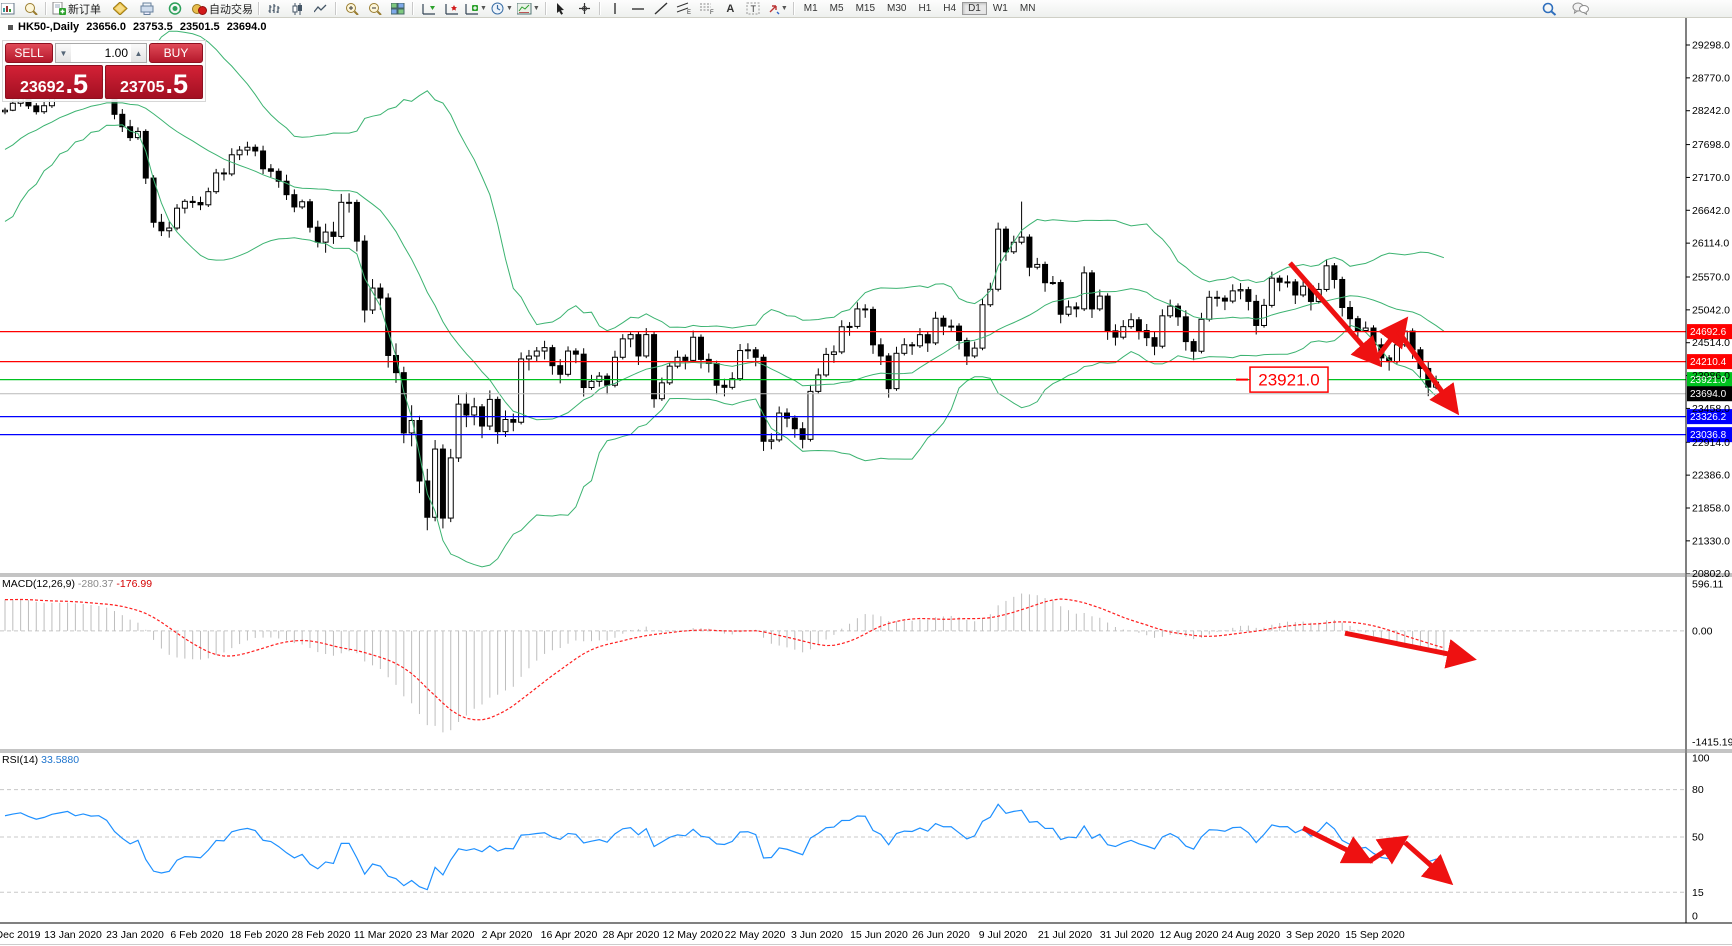  I want to click on history-center-icon, so click(147, 9).